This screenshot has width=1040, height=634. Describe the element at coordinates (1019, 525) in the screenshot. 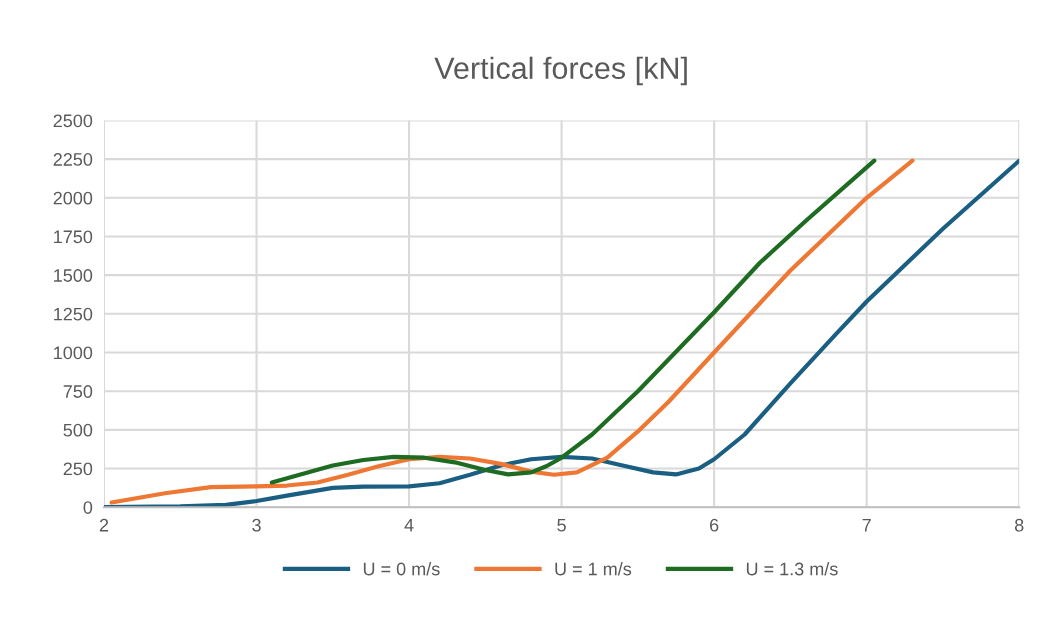

I see `x-tick-label: 8` at that location.